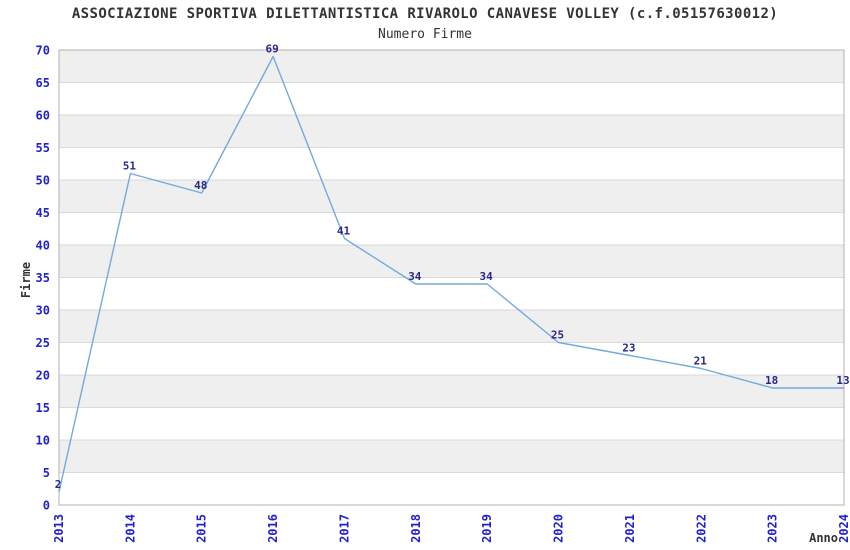  I want to click on y-tick-label: 50, so click(43, 181).